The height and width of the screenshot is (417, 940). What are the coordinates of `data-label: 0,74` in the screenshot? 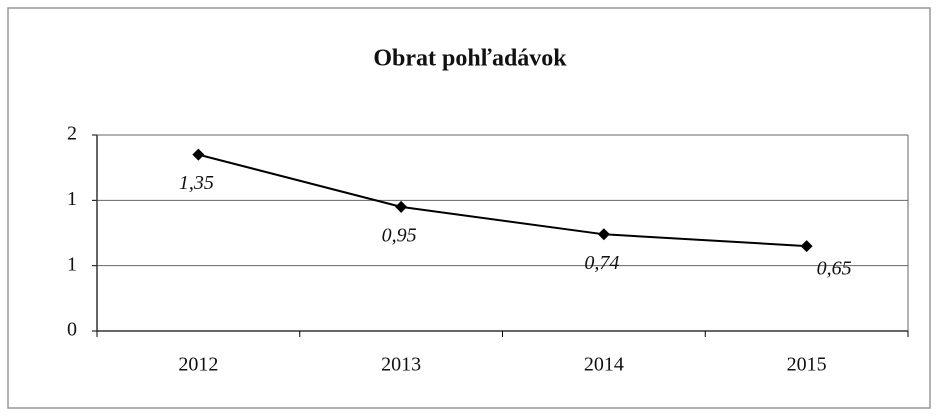 It's located at (601, 263).